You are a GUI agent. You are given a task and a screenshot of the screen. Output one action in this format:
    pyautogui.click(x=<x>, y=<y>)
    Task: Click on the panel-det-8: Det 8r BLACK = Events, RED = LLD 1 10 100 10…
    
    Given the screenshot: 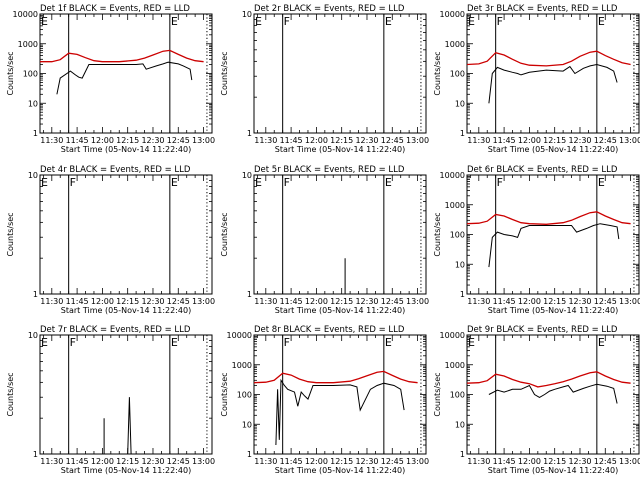 What is the action you would take?
    pyautogui.click(x=324, y=400)
    